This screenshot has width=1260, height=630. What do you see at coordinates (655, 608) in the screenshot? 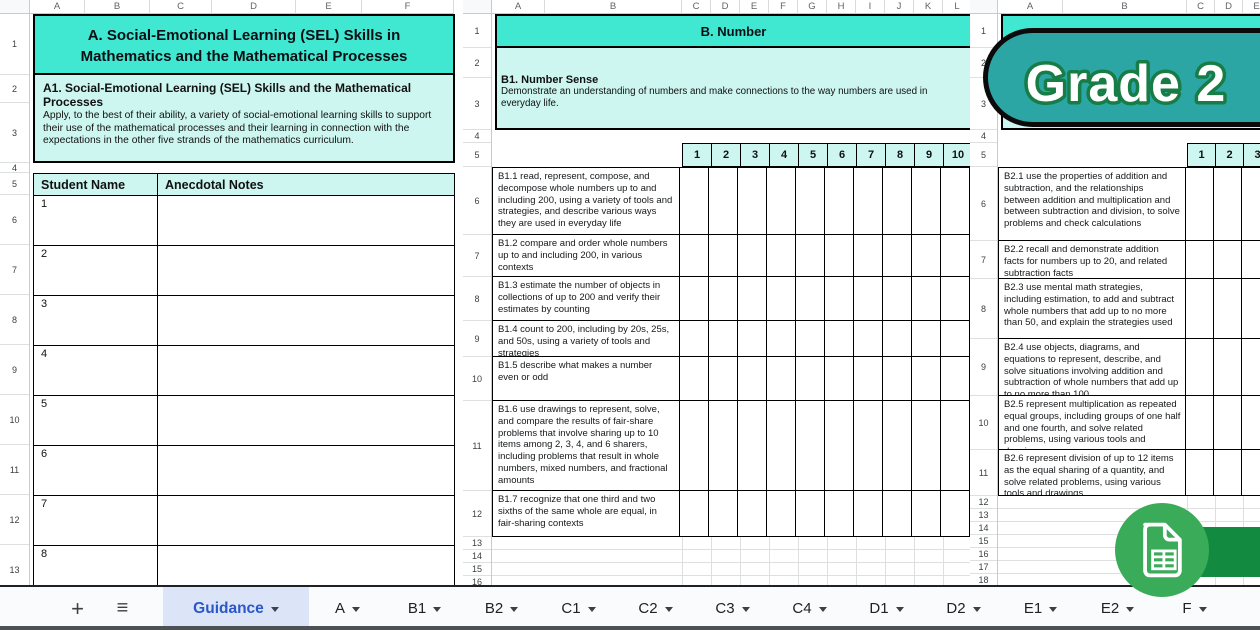
I see `sheet-tab: C2` at bounding box center [655, 608].